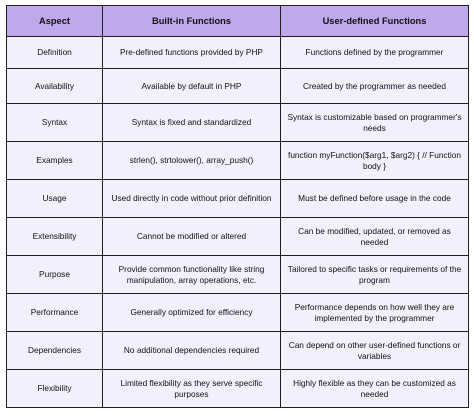 This screenshot has width=474, height=420. What do you see at coordinates (54, 160) in the screenshot?
I see `aspect-cell: Examples` at bounding box center [54, 160].